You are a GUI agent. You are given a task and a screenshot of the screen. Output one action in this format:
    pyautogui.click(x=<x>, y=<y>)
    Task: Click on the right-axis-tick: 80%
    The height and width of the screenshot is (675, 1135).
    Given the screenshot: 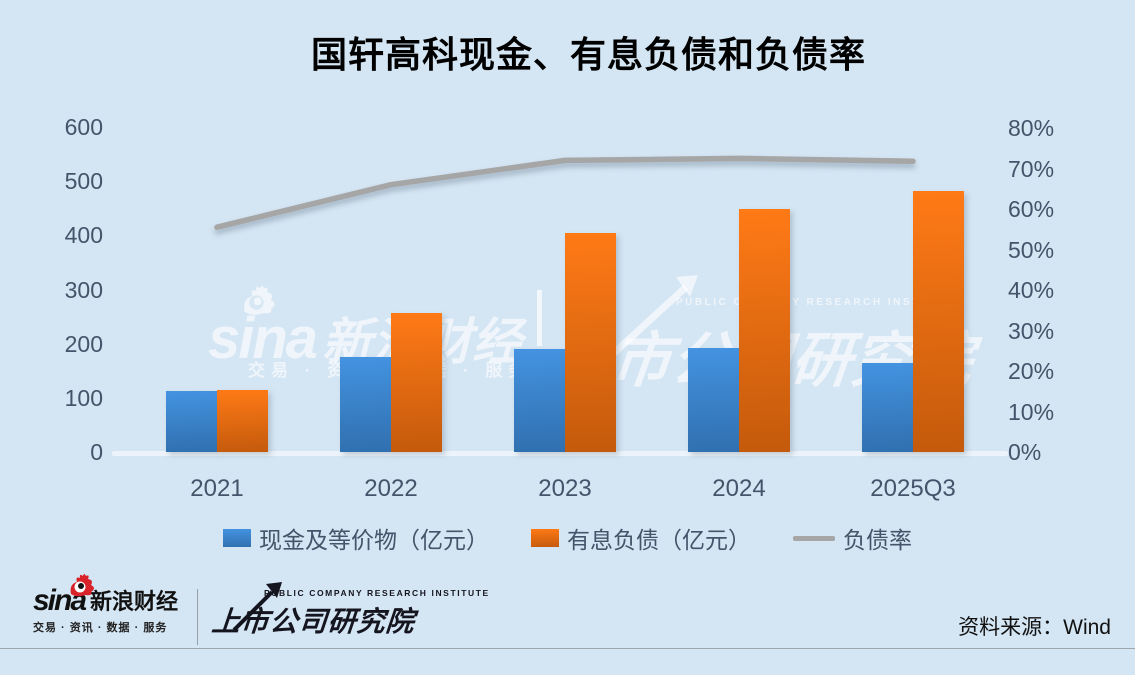 What is the action you would take?
    pyautogui.click(x=1031, y=128)
    